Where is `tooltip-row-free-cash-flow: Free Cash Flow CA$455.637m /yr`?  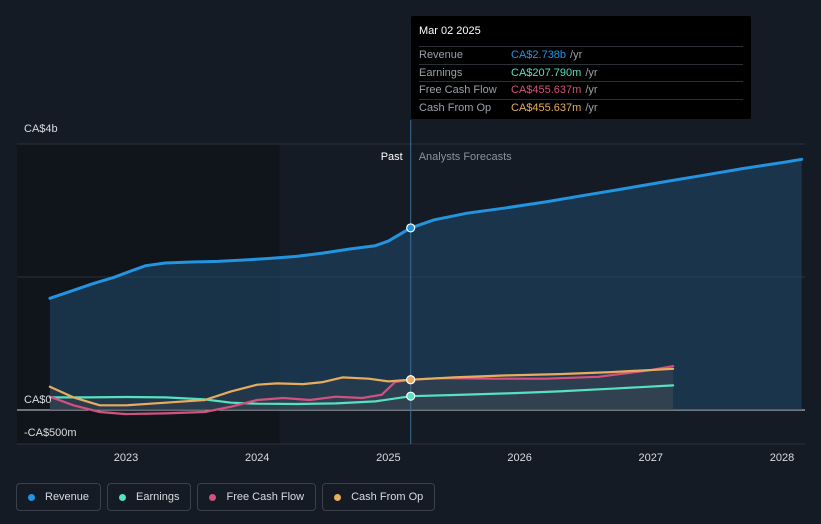 tooltip-row-free-cash-flow: Free Cash Flow CA$455.637m /yr is located at coordinates (581, 90).